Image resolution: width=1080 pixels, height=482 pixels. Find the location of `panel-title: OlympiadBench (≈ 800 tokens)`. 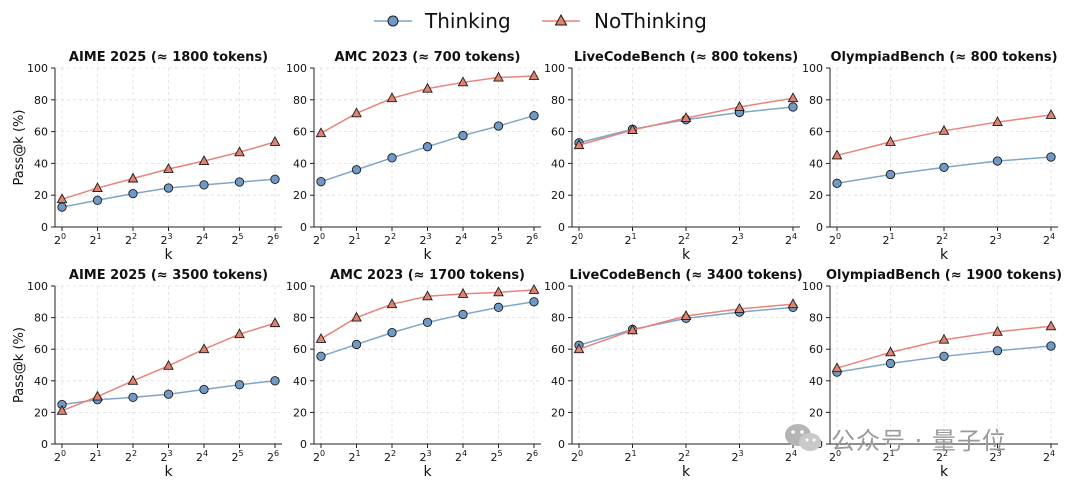

panel-title: OlympiadBench (≈ 800 tokens) is located at coordinates (943, 57).